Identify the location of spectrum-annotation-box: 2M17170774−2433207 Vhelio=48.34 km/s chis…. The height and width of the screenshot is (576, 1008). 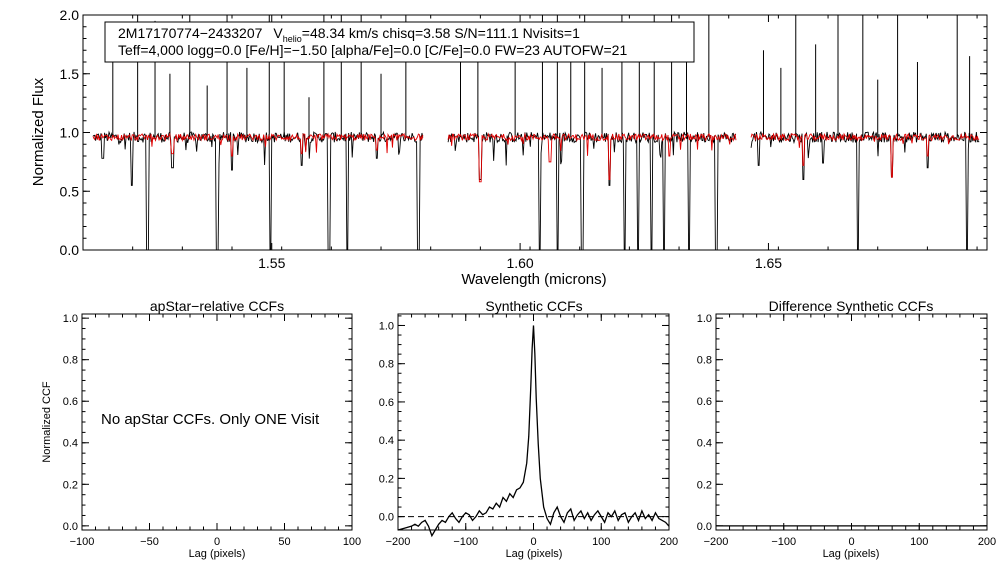
(399, 42).